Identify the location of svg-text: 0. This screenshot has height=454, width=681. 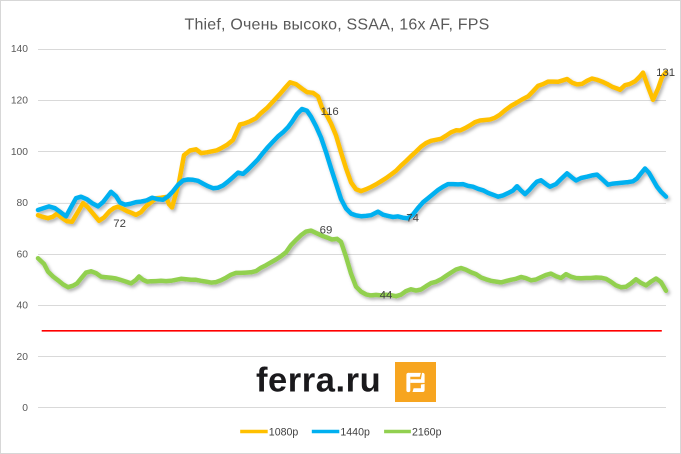
(25, 408).